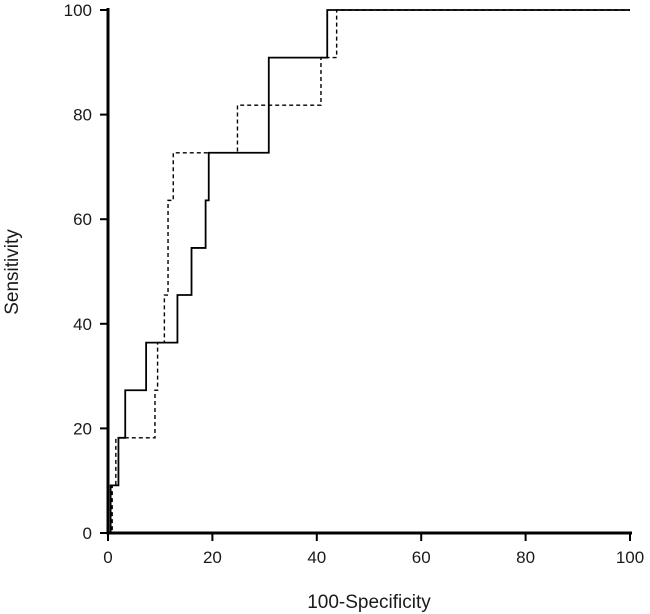 Image resolution: width=650 pixels, height=614 pixels. What do you see at coordinates (82, 115) in the screenshot?
I see `y-tick-label: 80` at bounding box center [82, 115].